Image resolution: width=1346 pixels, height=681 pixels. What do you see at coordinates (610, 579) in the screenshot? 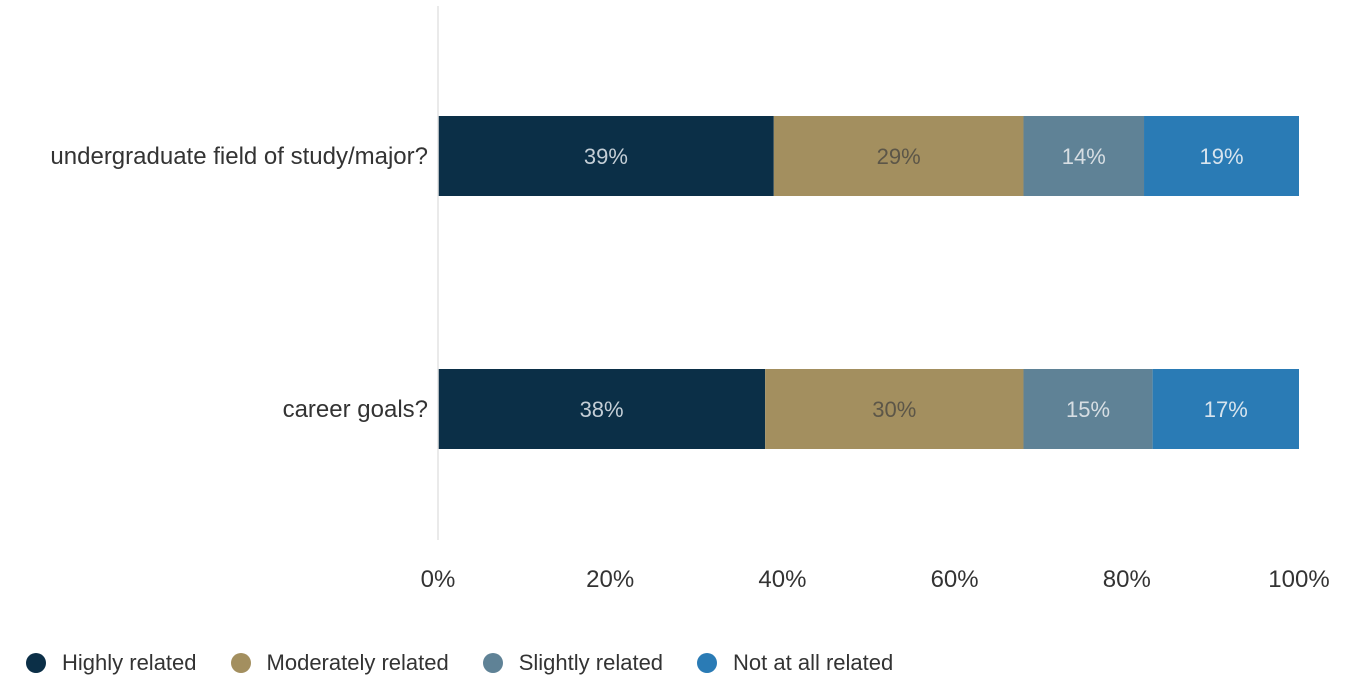
I see `x-tick-label-20: 20%` at bounding box center [610, 579].